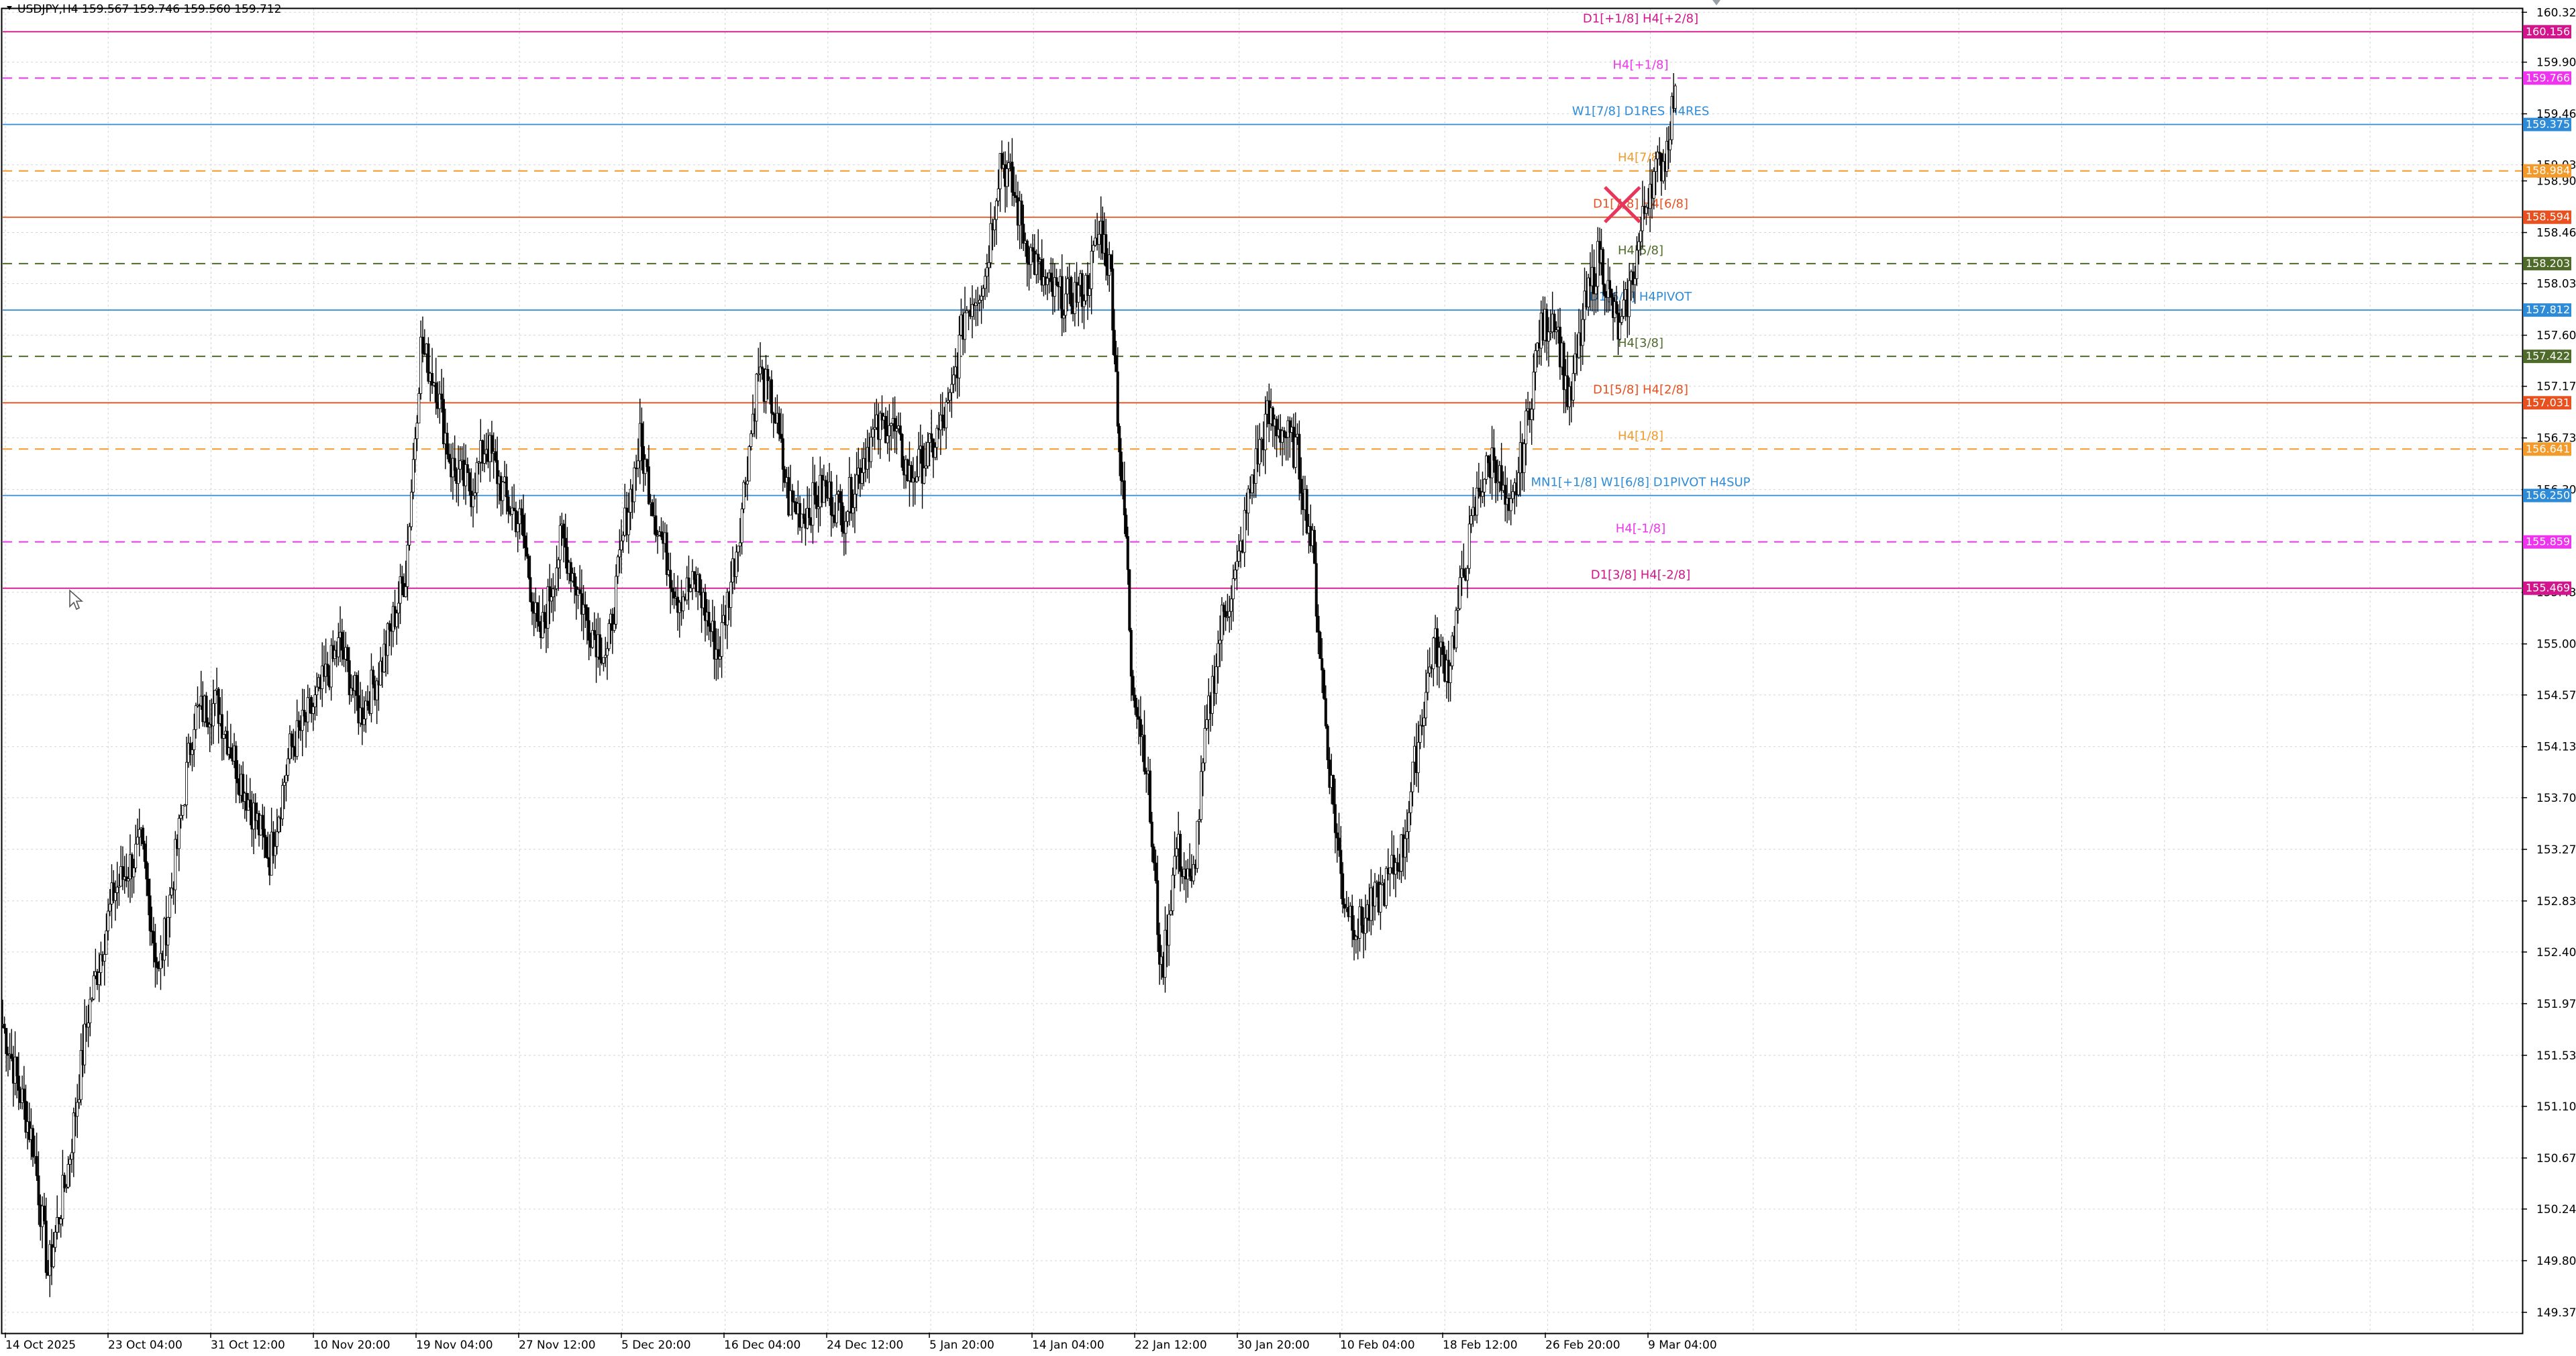 This screenshot has width=2576, height=1356. I want to click on cross-stroke, so click(1622, 204).